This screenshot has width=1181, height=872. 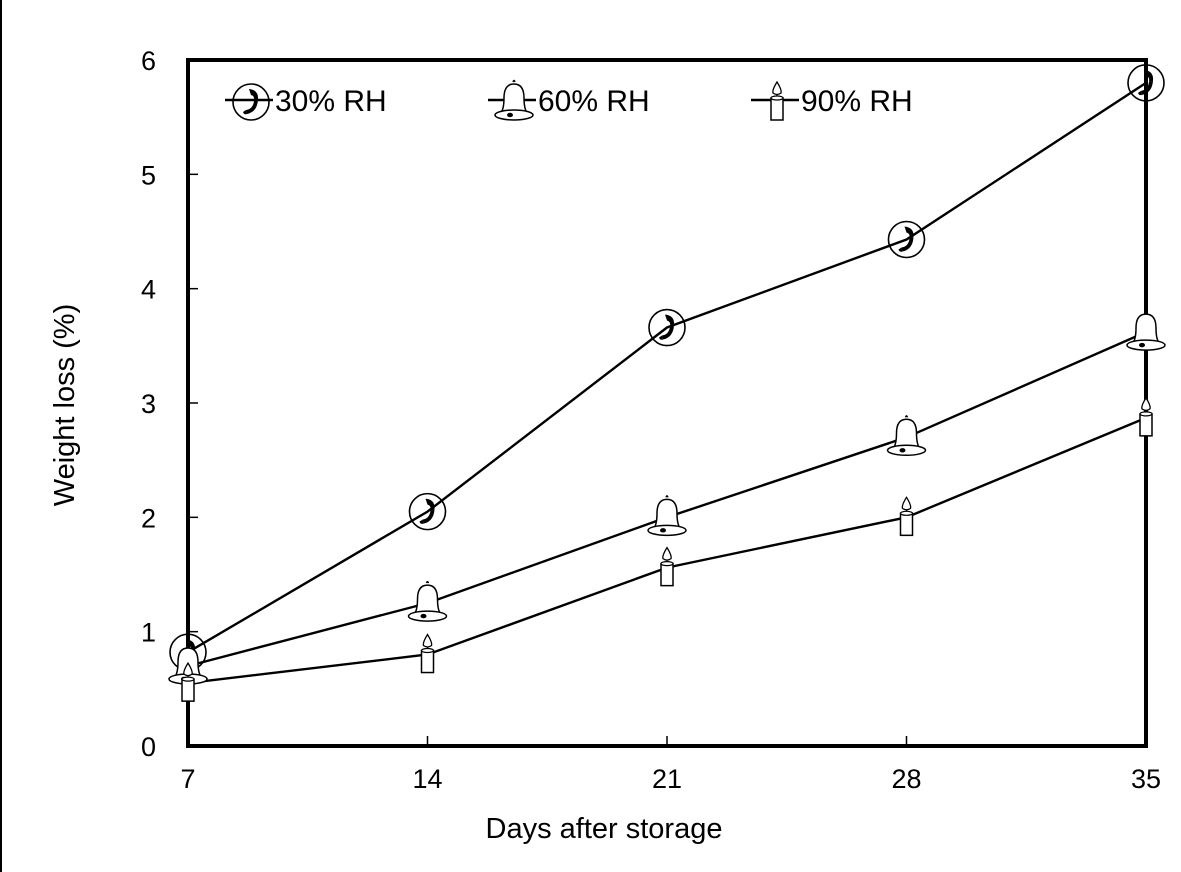 What do you see at coordinates (148, 633) in the screenshot?
I see `y-tick-label: 1` at bounding box center [148, 633].